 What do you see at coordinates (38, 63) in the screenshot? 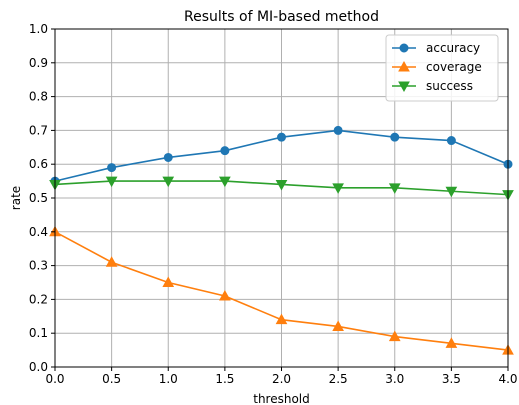
I see `y-tick-label: 0.9` at bounding box center [38, 63].